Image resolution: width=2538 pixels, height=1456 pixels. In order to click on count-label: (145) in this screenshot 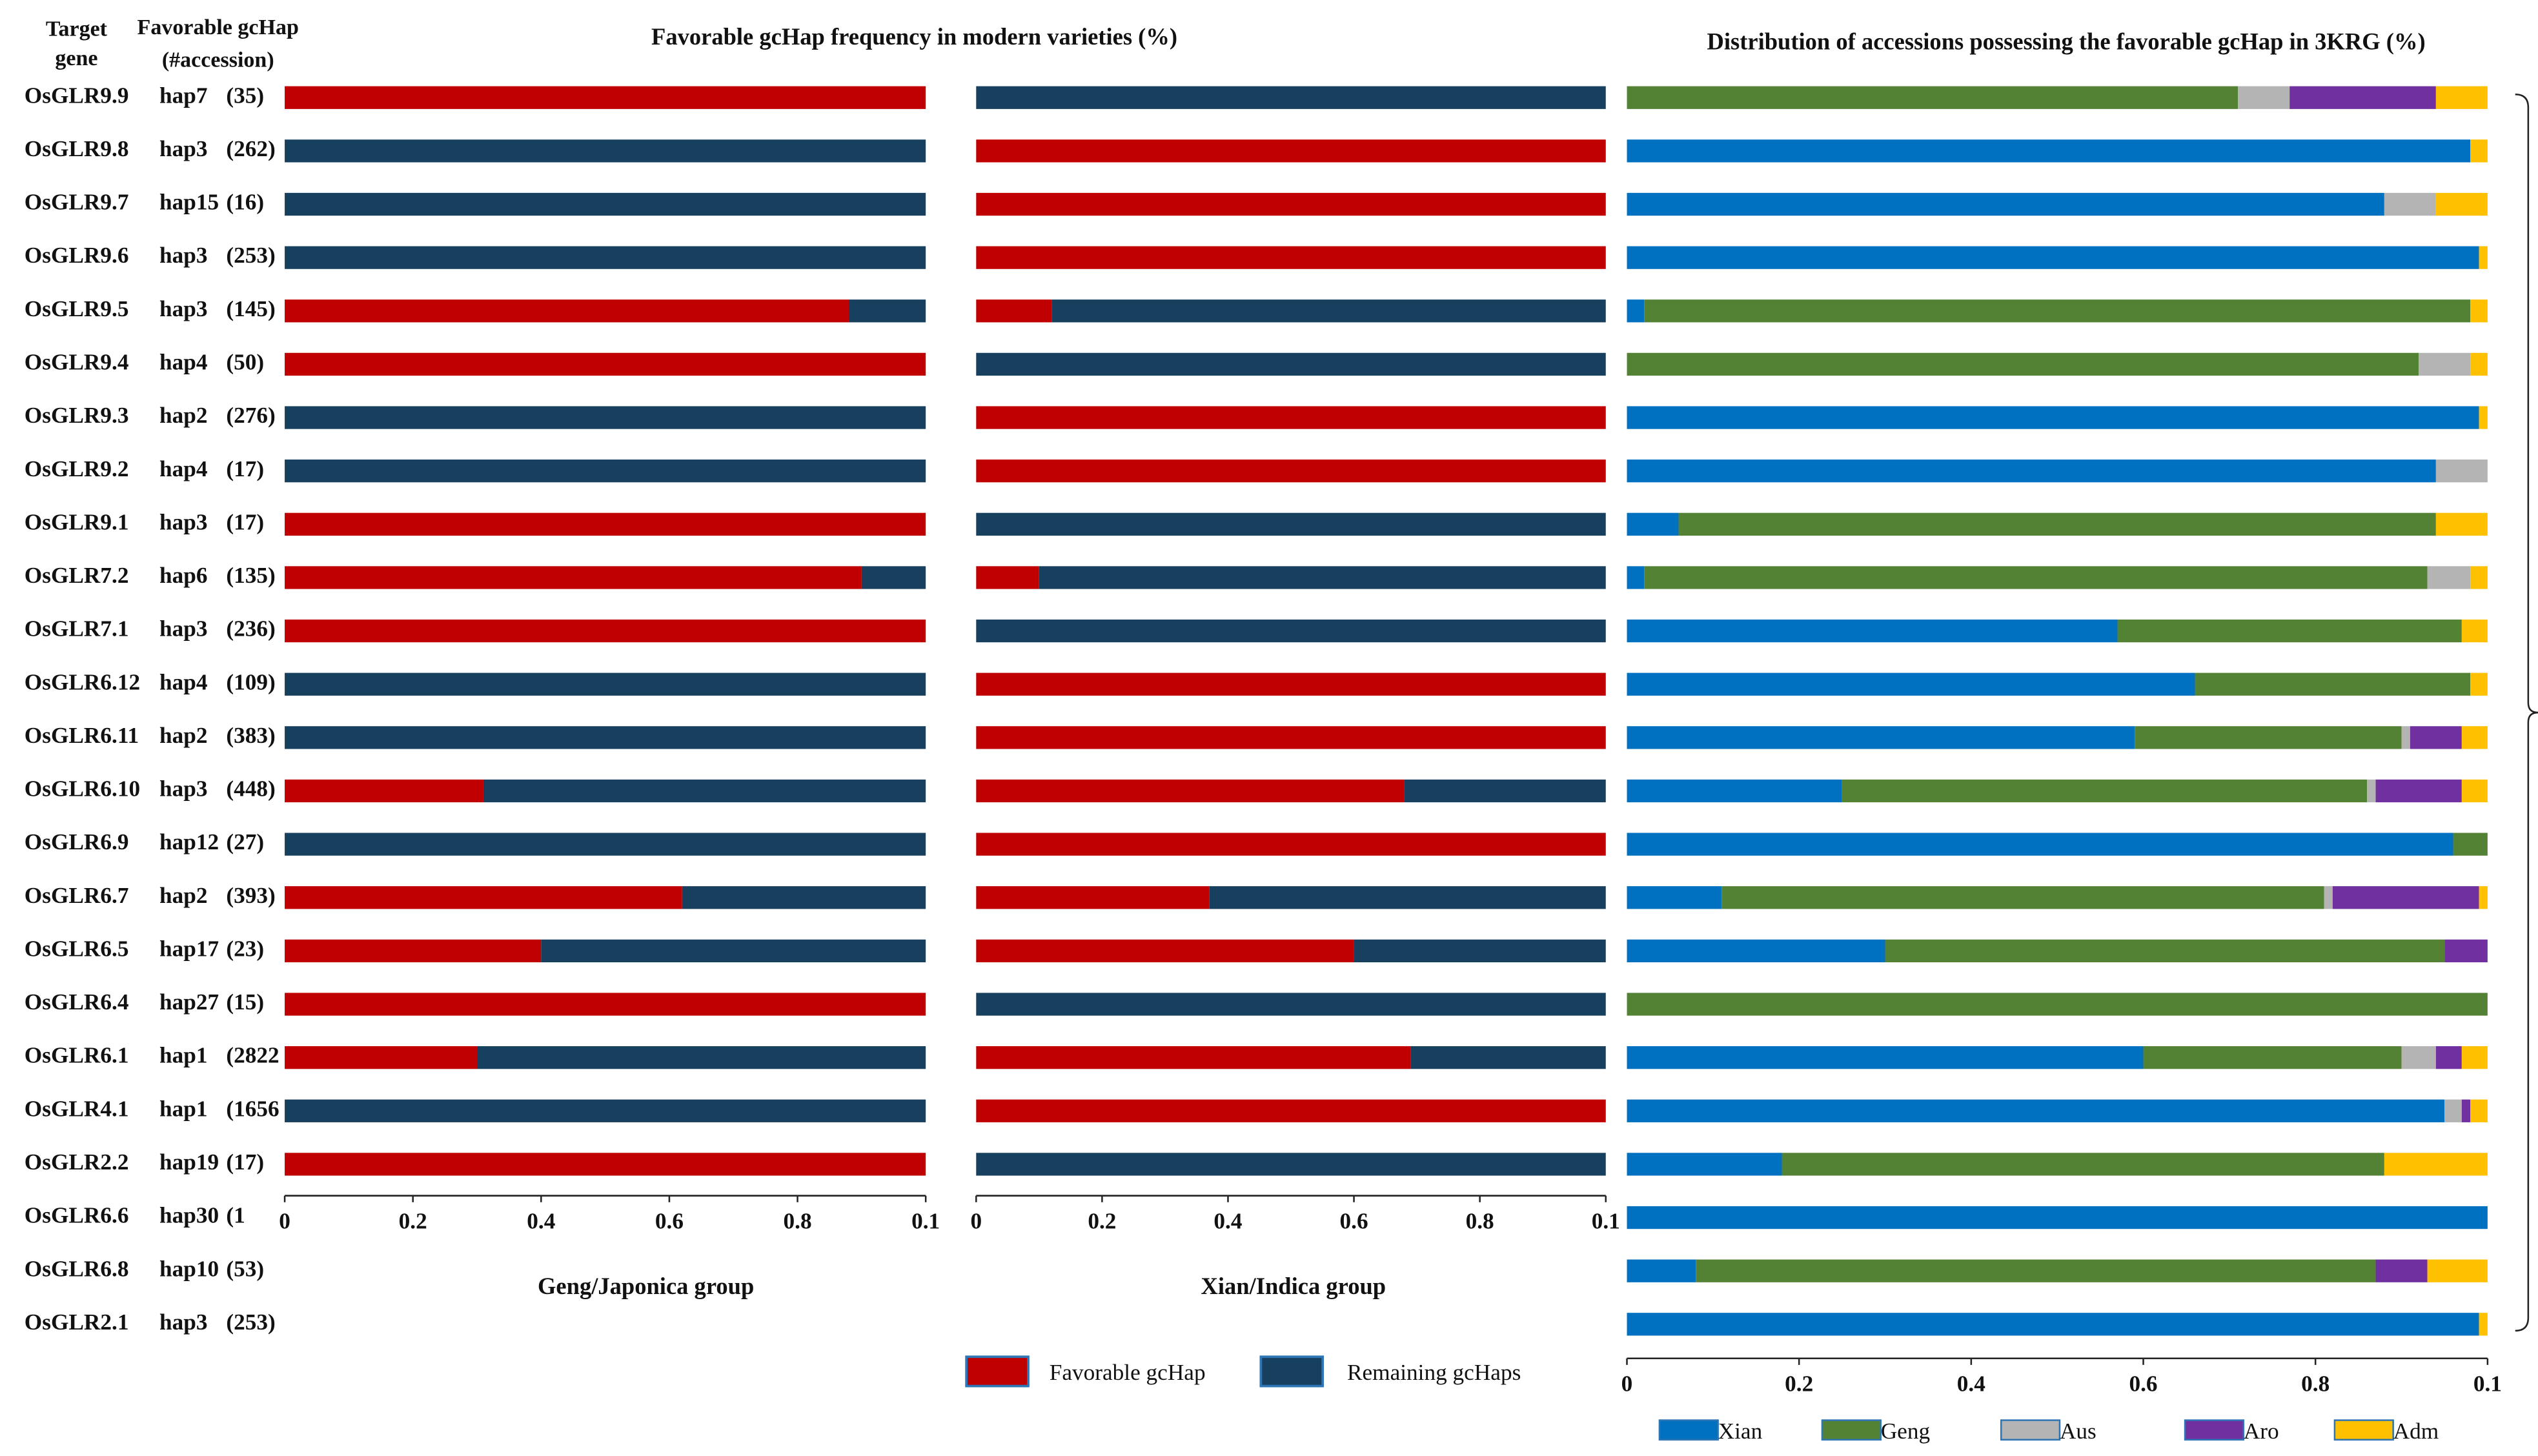, I will do `click(251, 309)`.